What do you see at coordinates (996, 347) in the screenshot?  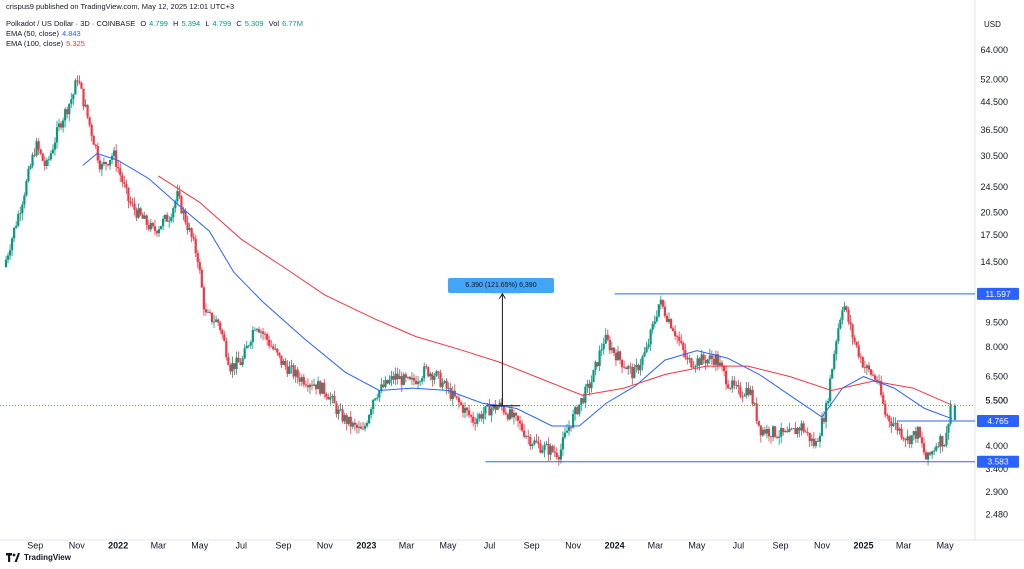 I see `y-tick-label: 8.000` at bounding box center [996, 347].